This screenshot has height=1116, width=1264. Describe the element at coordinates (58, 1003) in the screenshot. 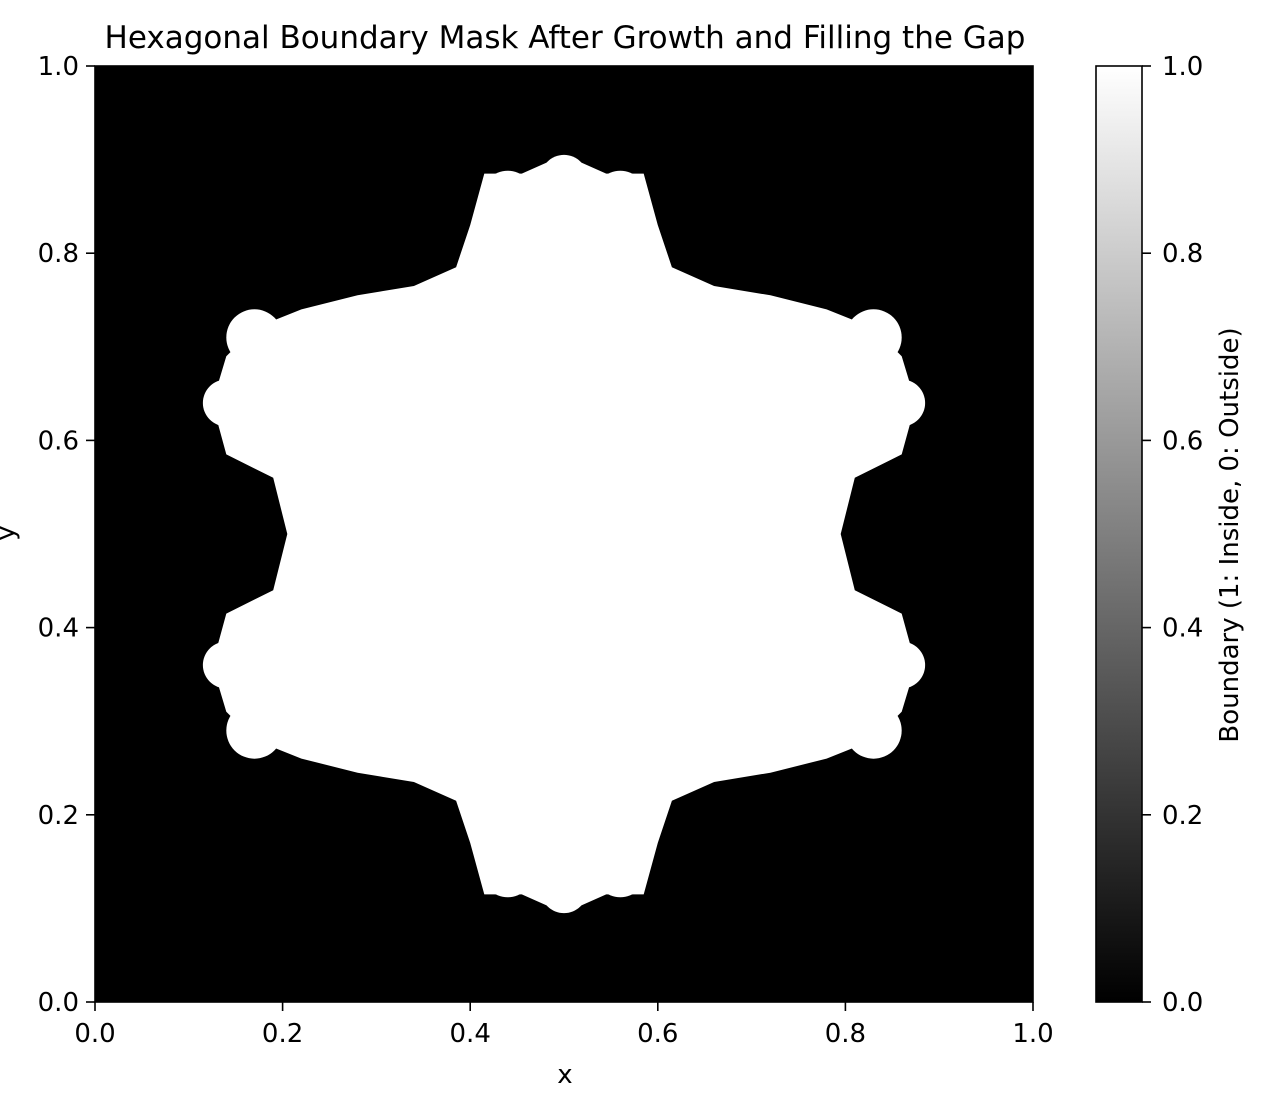

I see `y-tick-label: 0.0` at that location.